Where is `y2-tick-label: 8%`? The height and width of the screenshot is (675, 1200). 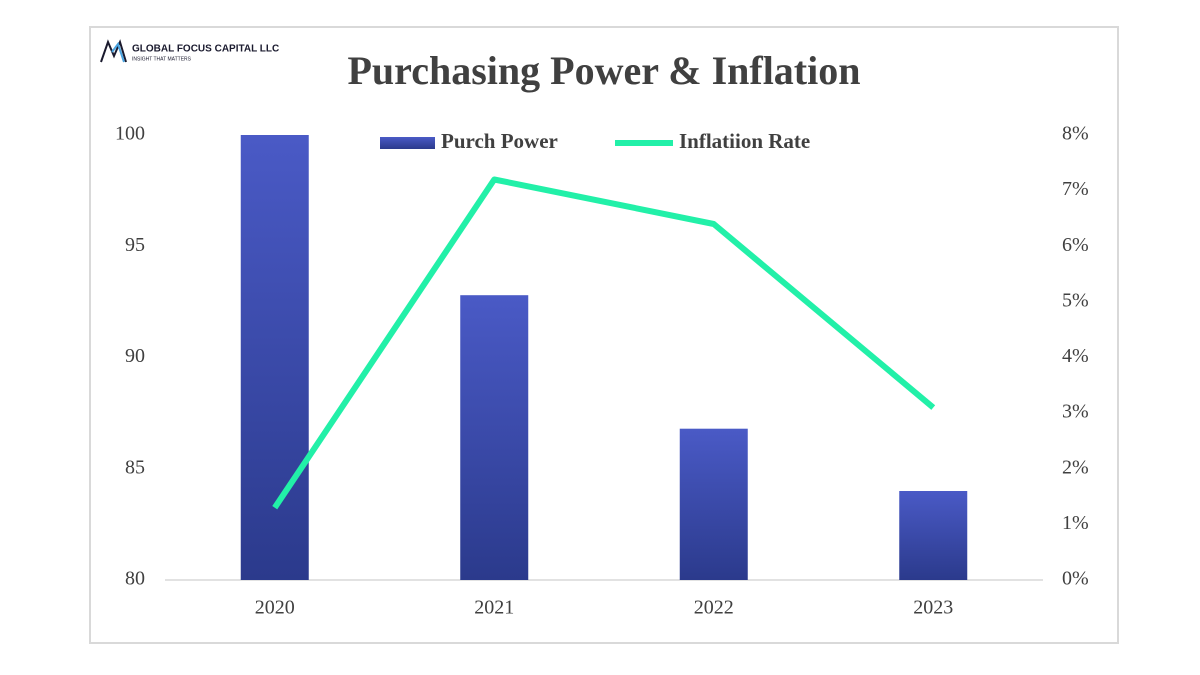
y2-tick-label: 8% is located at coordinates (1075, 134).